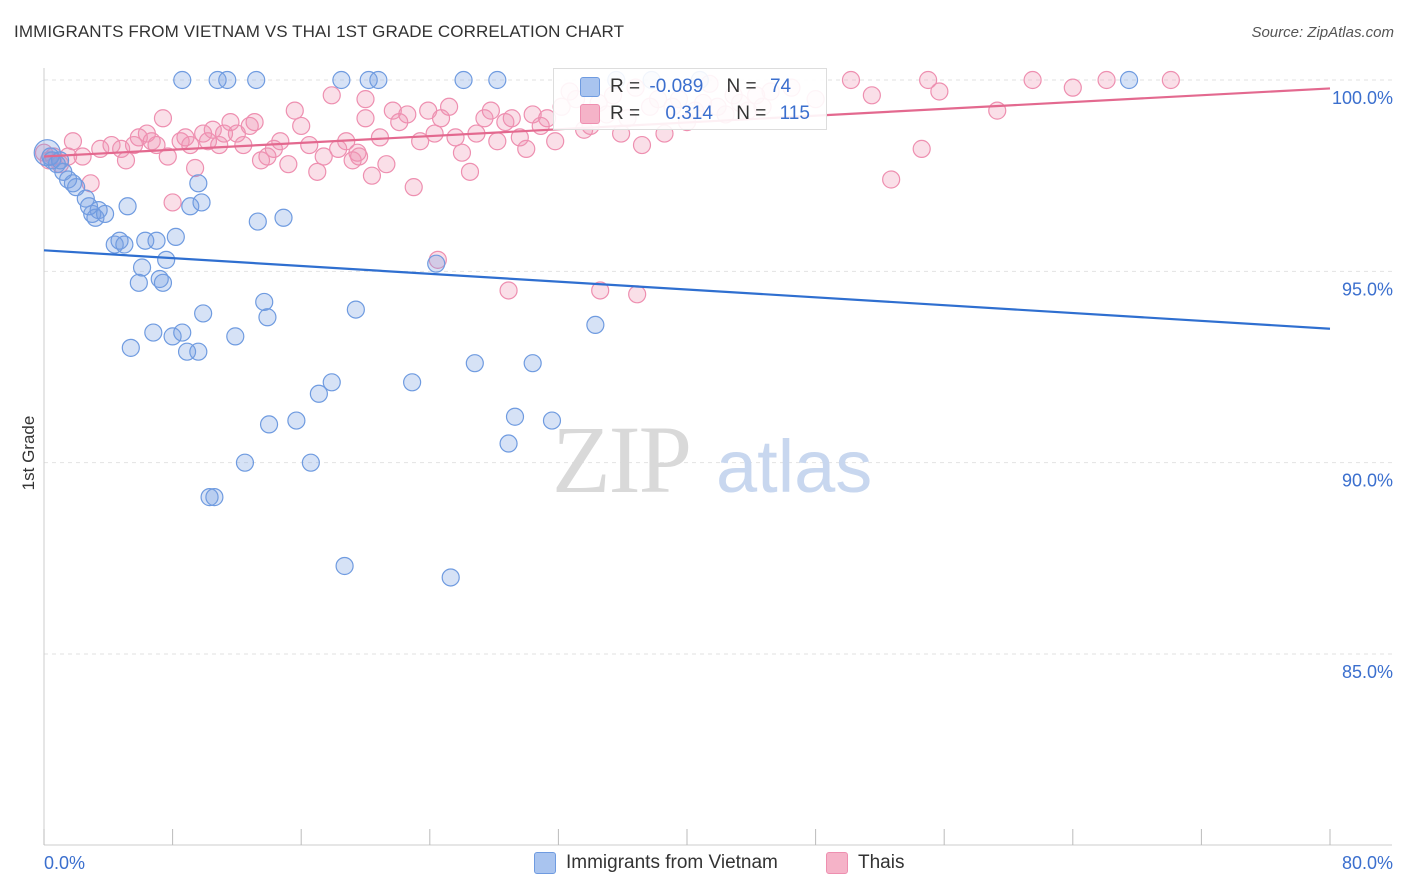  I want to click on bottom-legend-vietnam: Immigrants from Vietnam, so click(656, 863).